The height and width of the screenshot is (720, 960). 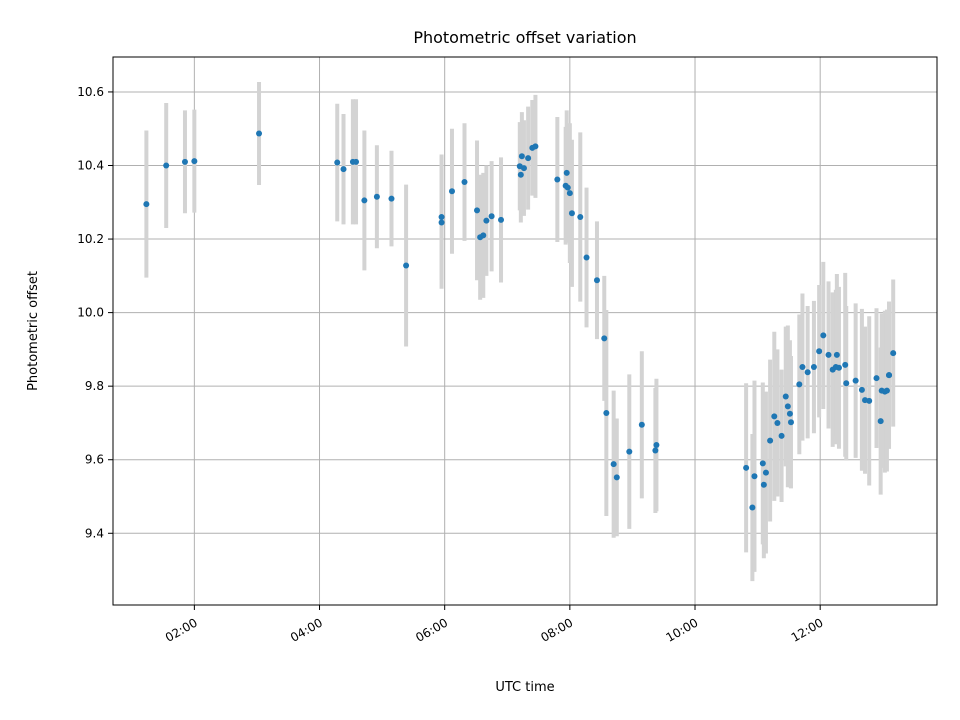 What do you see at coordinates (306, 629) in the screenshot?
I see `x-tick-label: 04:00` at bounding box center [306, 629].